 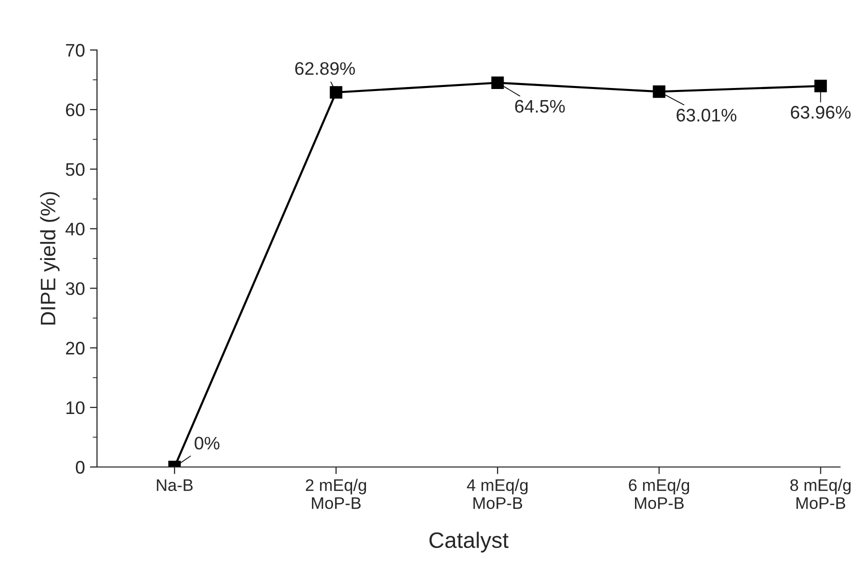 I want to click on data-label: 63.01%, so click(x=706, y=115).